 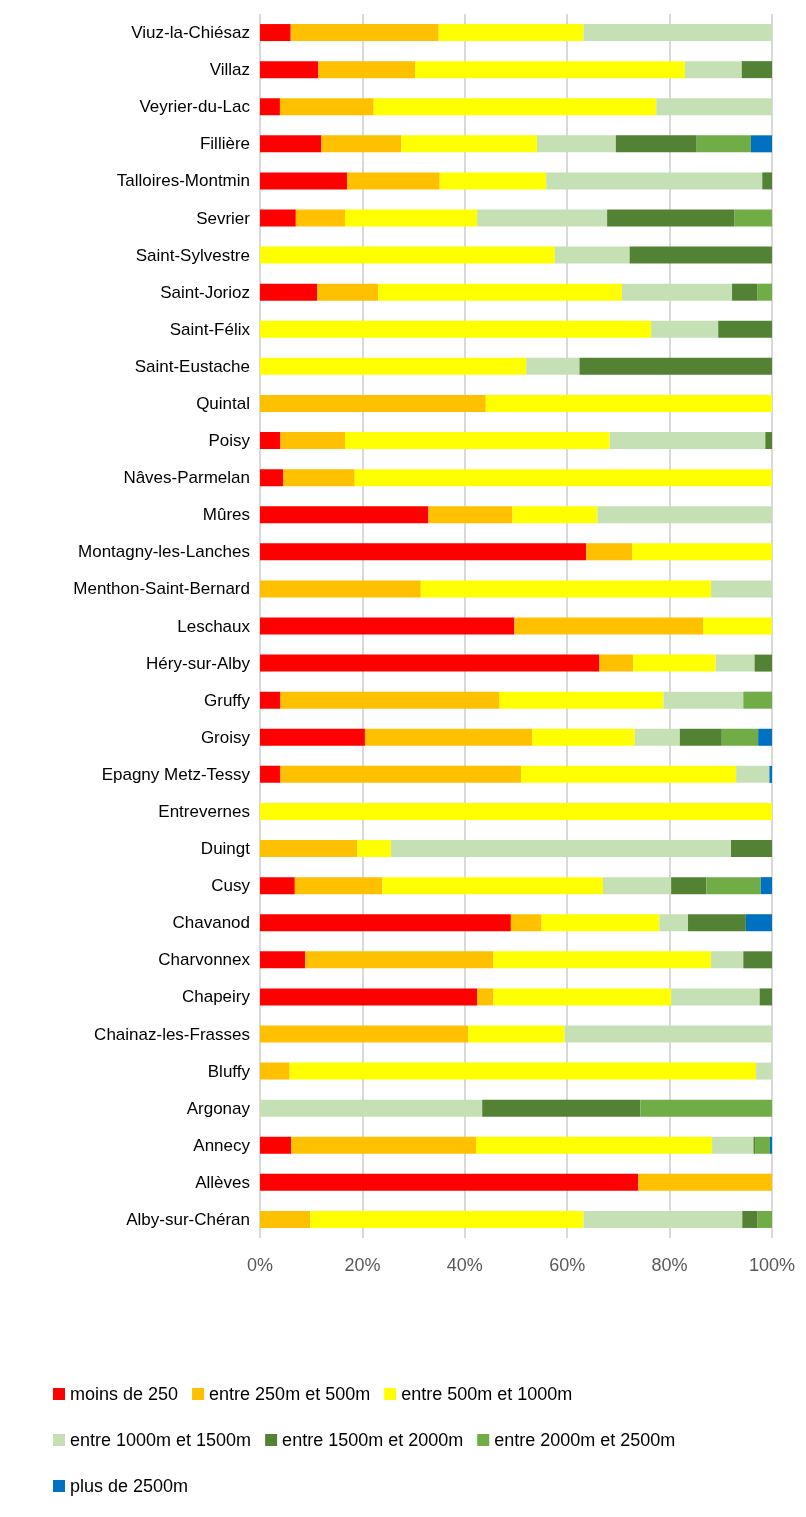 I want to click on y-tick-label: Annecy, so click(x=222, y=1145).